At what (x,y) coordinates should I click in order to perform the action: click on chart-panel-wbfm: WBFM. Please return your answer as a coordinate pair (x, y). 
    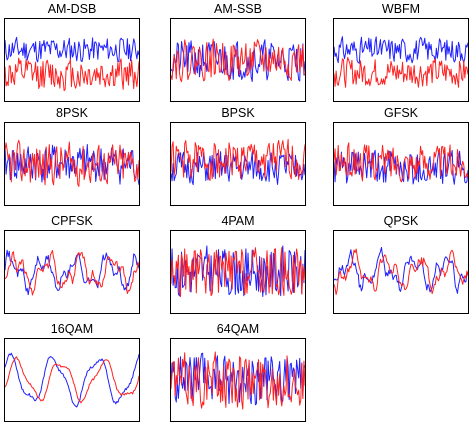
    Looking at the image, I should click on (401, 53).